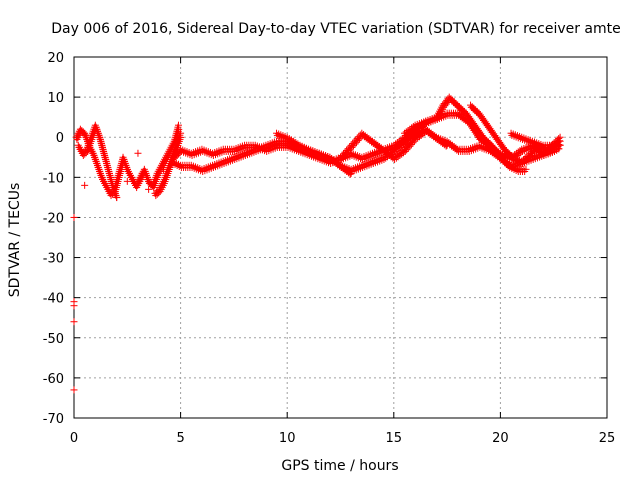  Describe the element at coordinates (394, 144) in the screenshot. I see `series-track-g` at that location.